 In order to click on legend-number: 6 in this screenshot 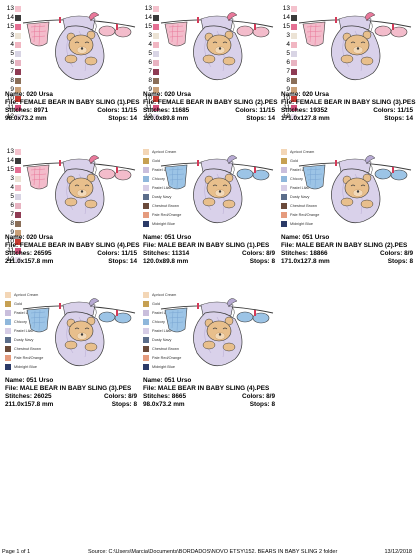, I will do `click(12, 62)`.